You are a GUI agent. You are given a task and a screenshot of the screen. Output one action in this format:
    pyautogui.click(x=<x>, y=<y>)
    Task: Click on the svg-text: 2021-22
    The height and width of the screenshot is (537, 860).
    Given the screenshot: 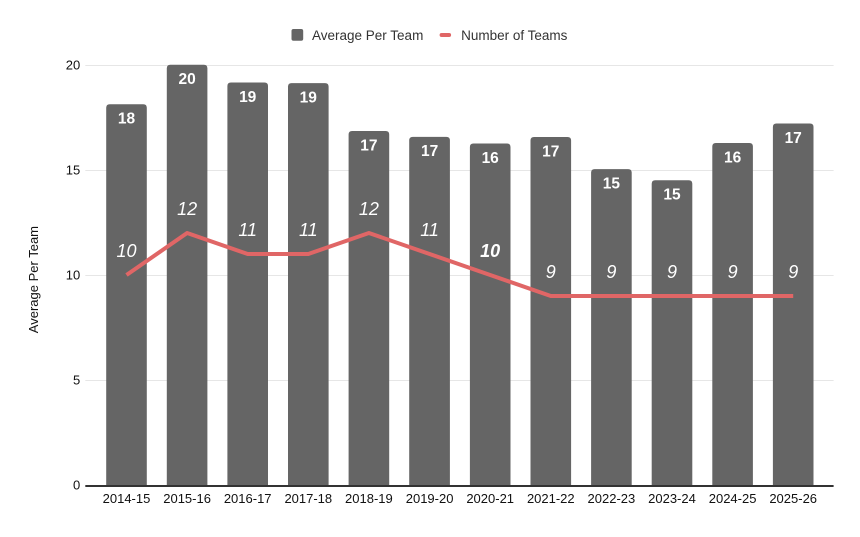 What is the action you would take?
    pyautogui.click(x=551, y=498)
    